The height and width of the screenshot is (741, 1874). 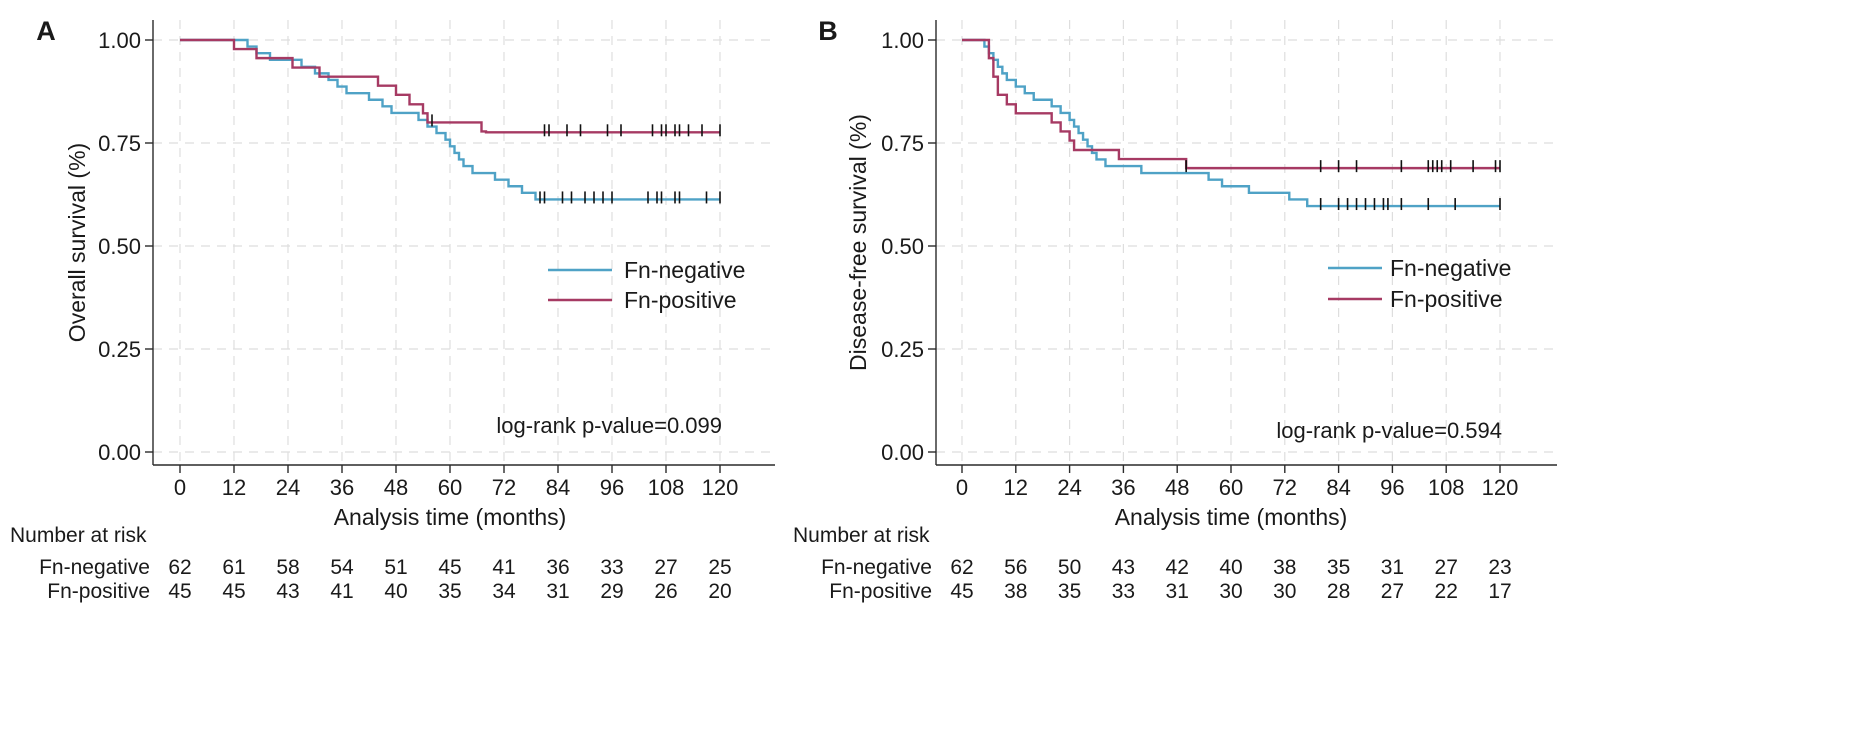 I want to click on risk-cell: 20, so click(x=719, y=591).